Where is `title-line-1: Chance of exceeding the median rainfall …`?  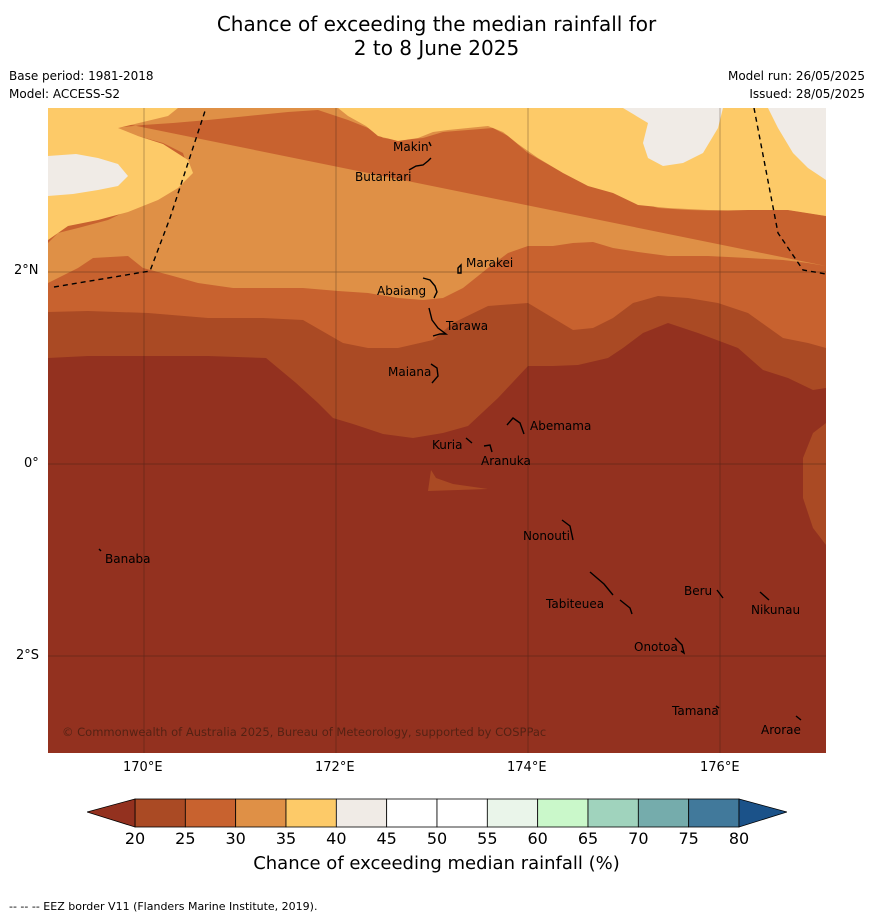
title-line-1: Chance of exceeding the median rainfall … is located at coordinates (436, 24).